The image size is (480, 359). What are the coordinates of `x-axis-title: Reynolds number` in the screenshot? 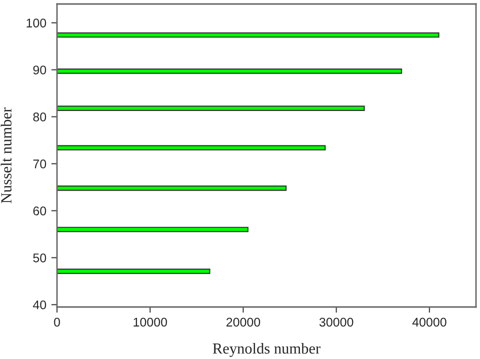 It's located at (266, 349).